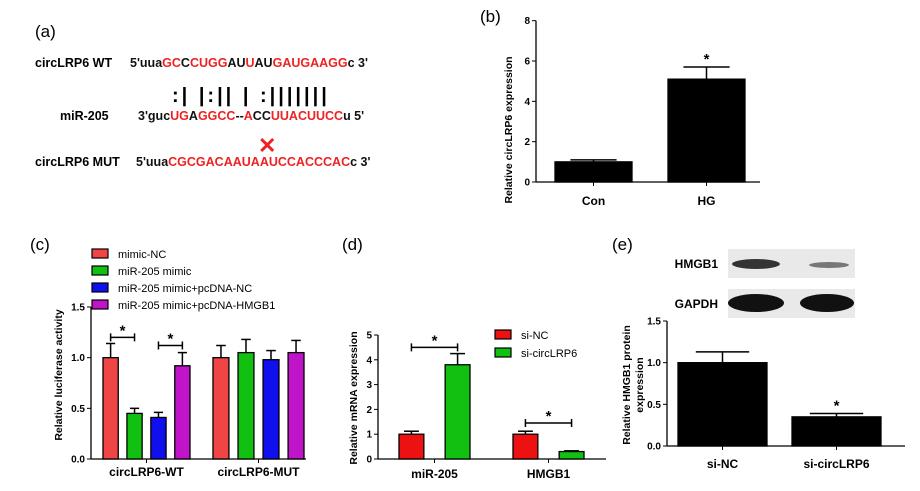 This screenshot has height=491, width=920. Describe the element at coordinates (352, 244) in the screenshot. I see `panel-label: (d)` at that location.